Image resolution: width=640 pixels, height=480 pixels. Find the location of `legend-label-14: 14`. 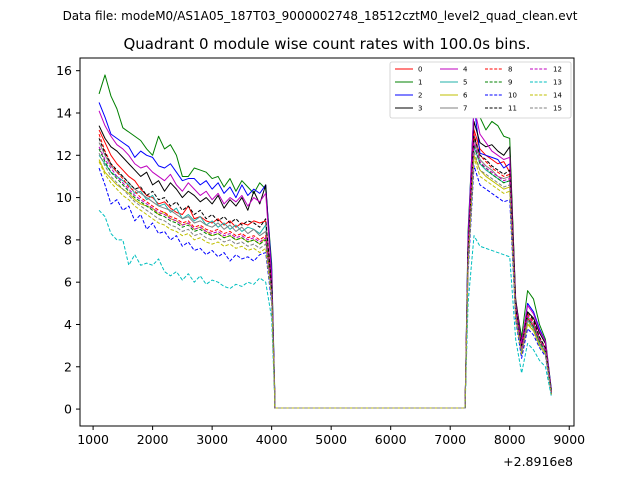

legend-label-14: 14 is located at coordinates (557, 96).